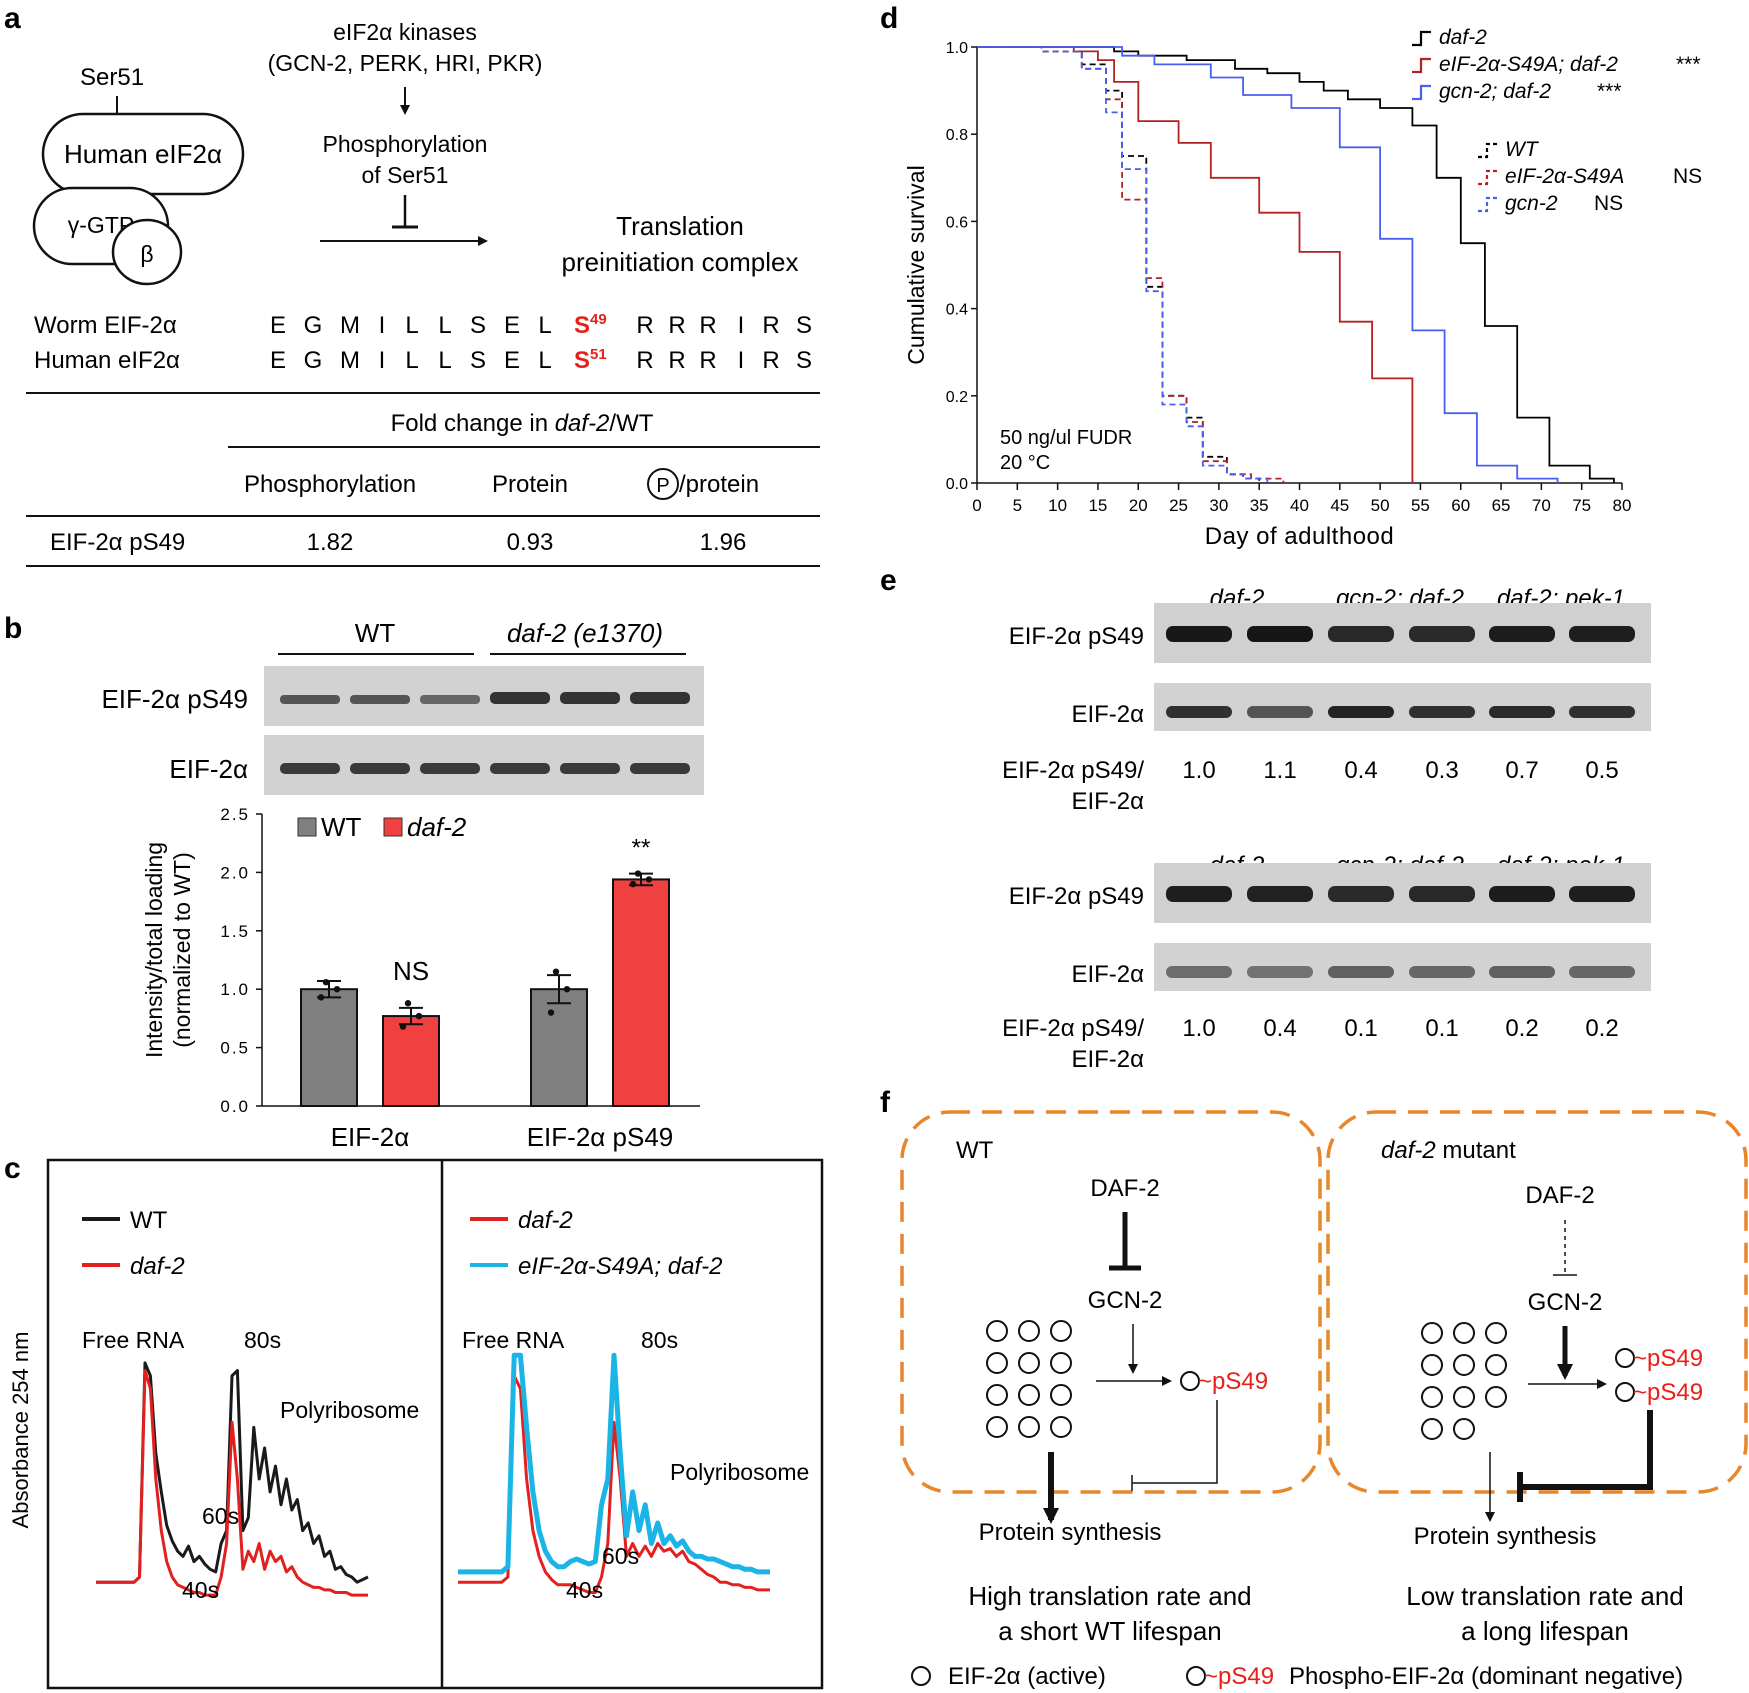  I want to click on residue: M, so click(350, 325).